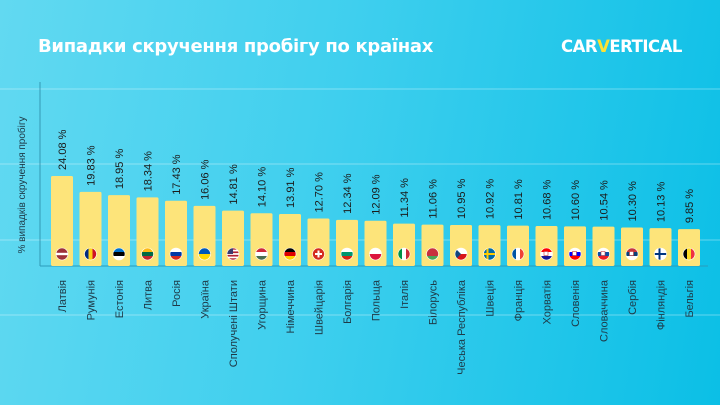 This screenshot has width=720, height=405. Describe the element at coordinates (375, 254) in the screenshot. I see `pl-flag-icon` at that location.